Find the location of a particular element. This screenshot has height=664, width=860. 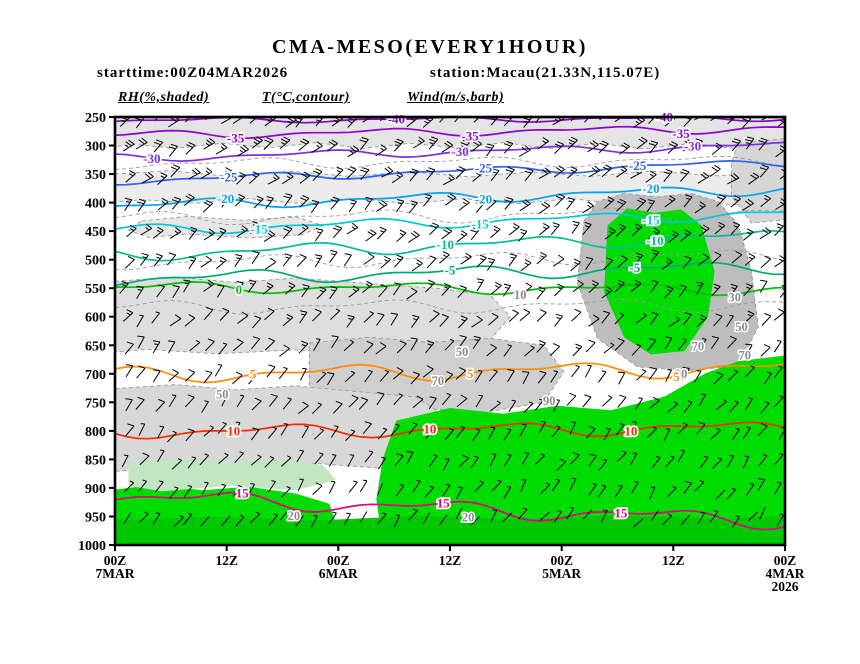

temp-contour--5 is located at coordinates (450, 274).